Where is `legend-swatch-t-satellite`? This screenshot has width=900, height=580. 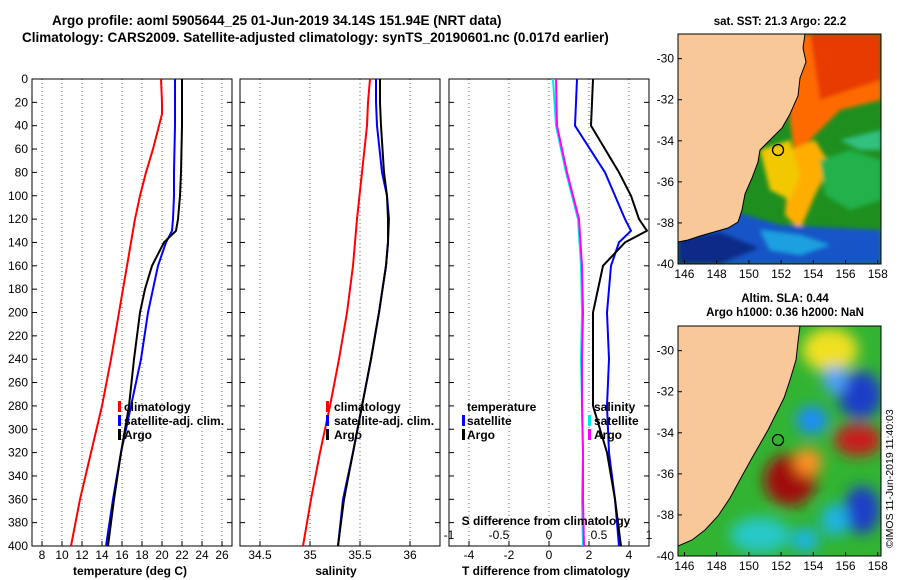
legend-swatch-t-satellite is located at coordinates (463, 420).